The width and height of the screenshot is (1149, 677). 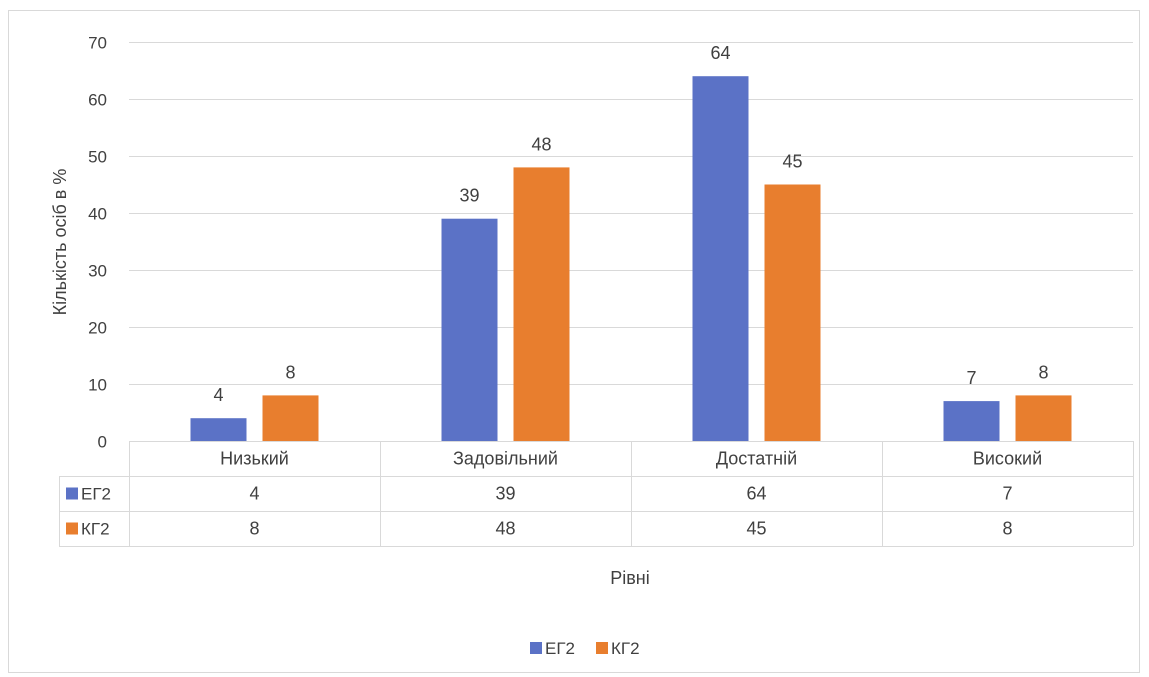 I want to click on table-series-name: КГ2, so click(x=95, y=529).